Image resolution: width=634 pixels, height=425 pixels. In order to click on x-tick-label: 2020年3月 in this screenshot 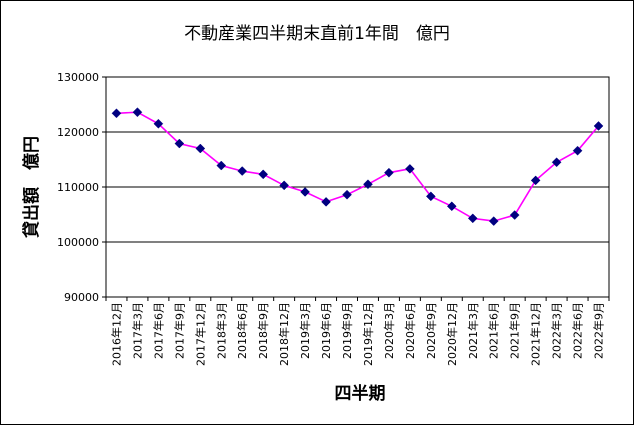, I will do `click(389, 330)`.